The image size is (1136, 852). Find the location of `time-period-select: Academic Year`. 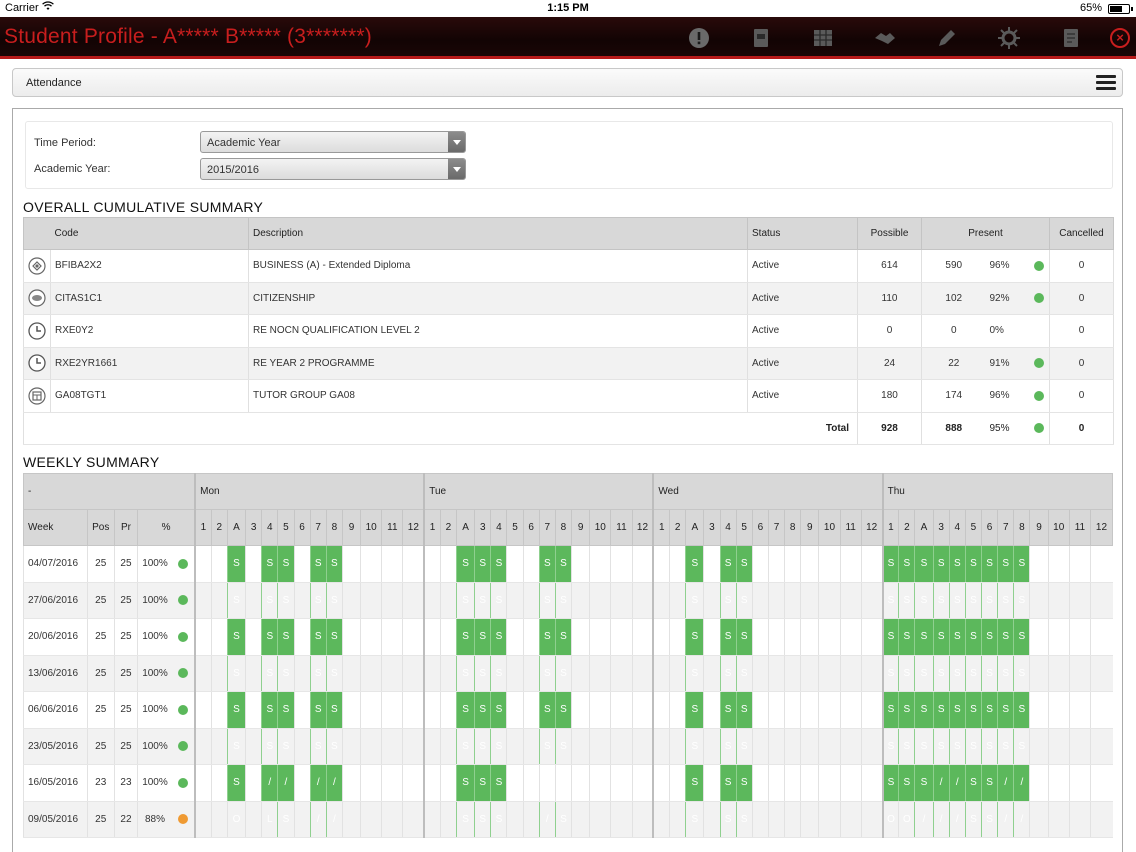

time-period-select: Academic Year is located at coordinates (333, 142).